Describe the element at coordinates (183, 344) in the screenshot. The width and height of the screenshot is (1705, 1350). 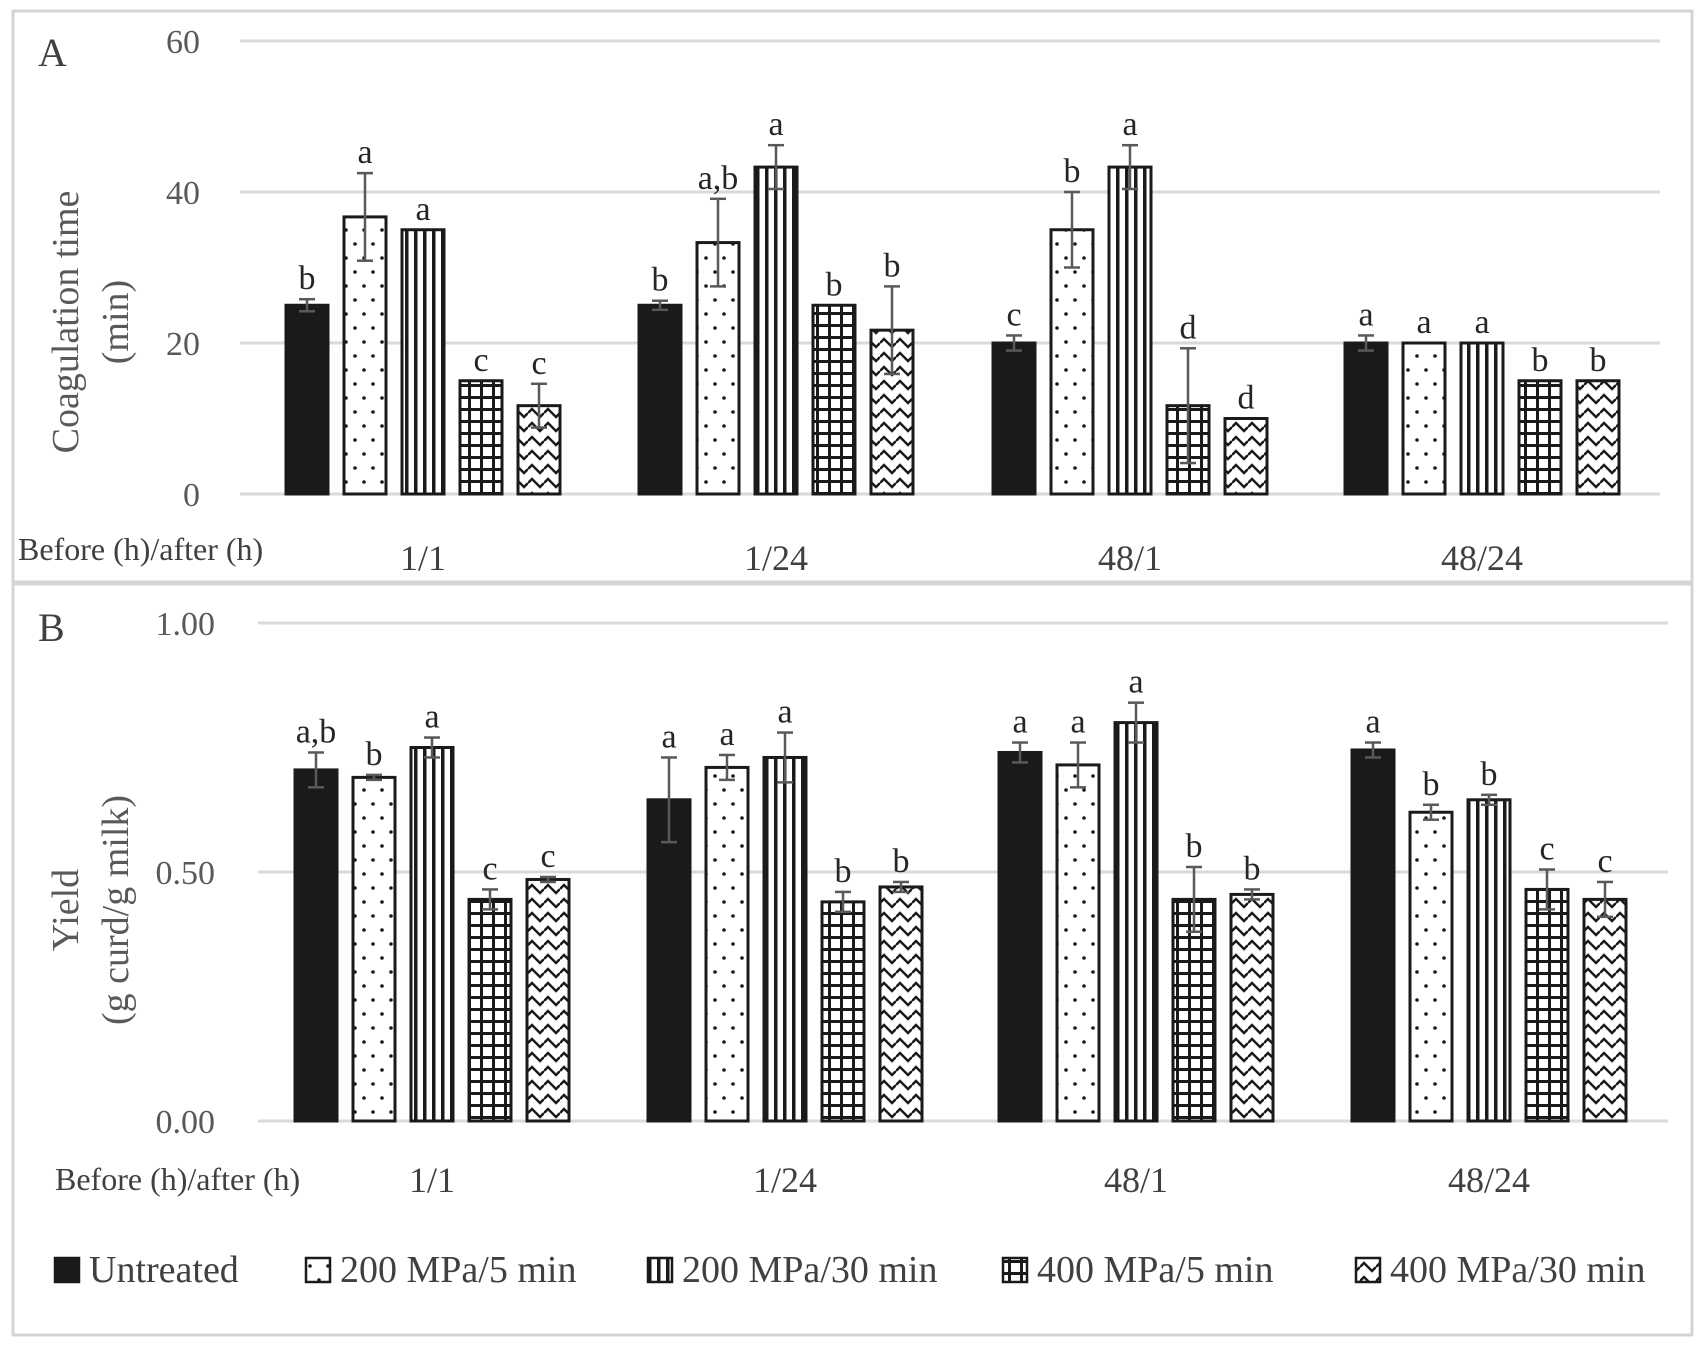
I see `y-tick-label: 20` at that location.